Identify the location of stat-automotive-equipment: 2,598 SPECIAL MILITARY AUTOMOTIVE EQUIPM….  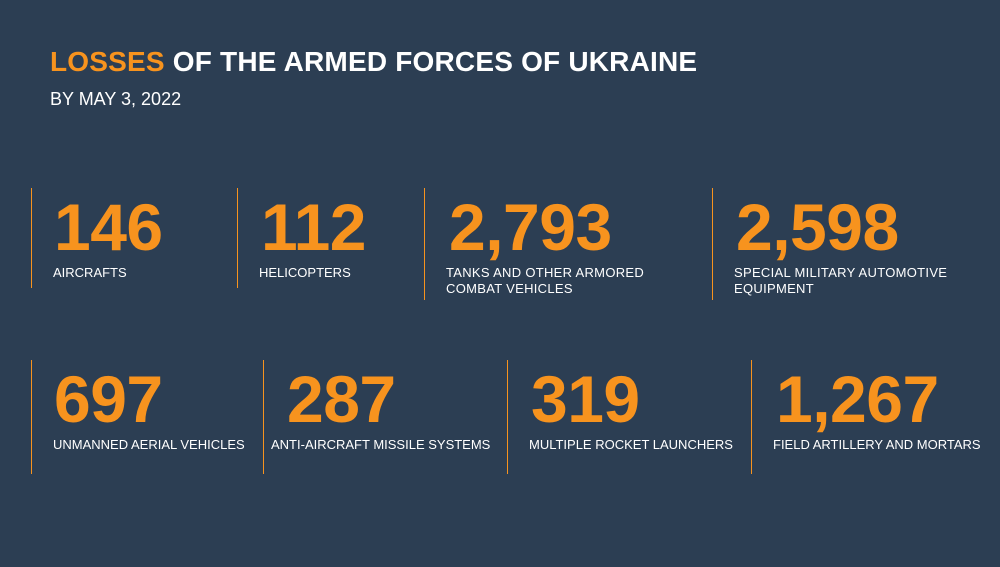
(852, 244).